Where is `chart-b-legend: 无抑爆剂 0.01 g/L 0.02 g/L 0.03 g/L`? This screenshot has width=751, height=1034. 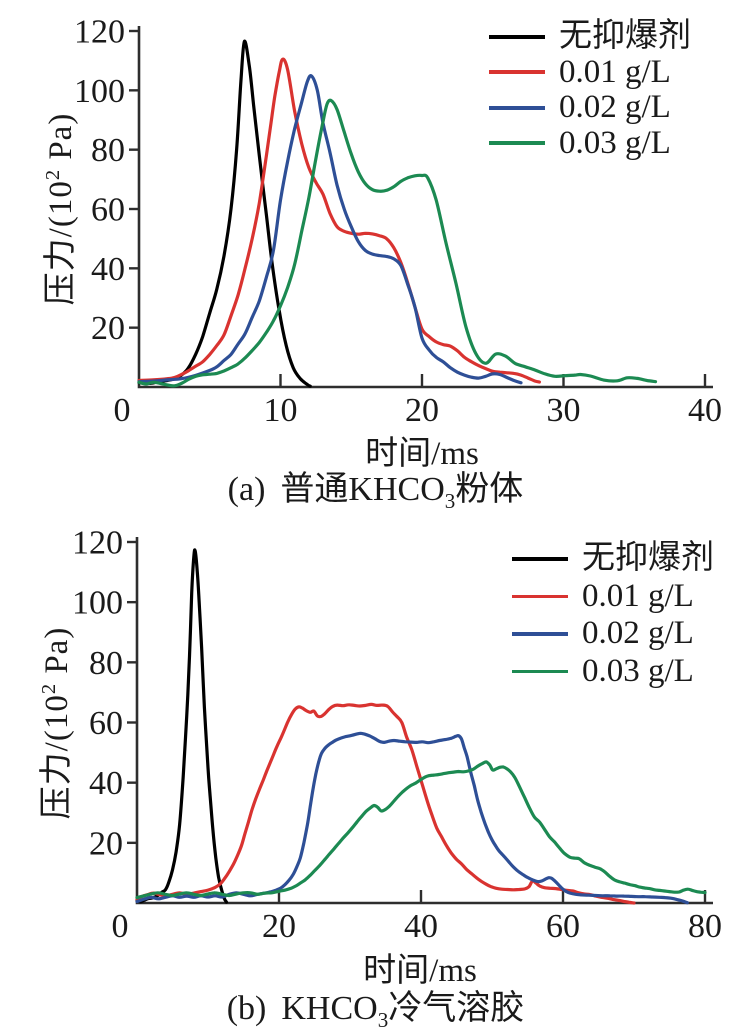
chart-b-legend: 无抑爆剂 0.01 g/L 0.02 g/L 0.03 g/L is located at coordinates (613, 615).